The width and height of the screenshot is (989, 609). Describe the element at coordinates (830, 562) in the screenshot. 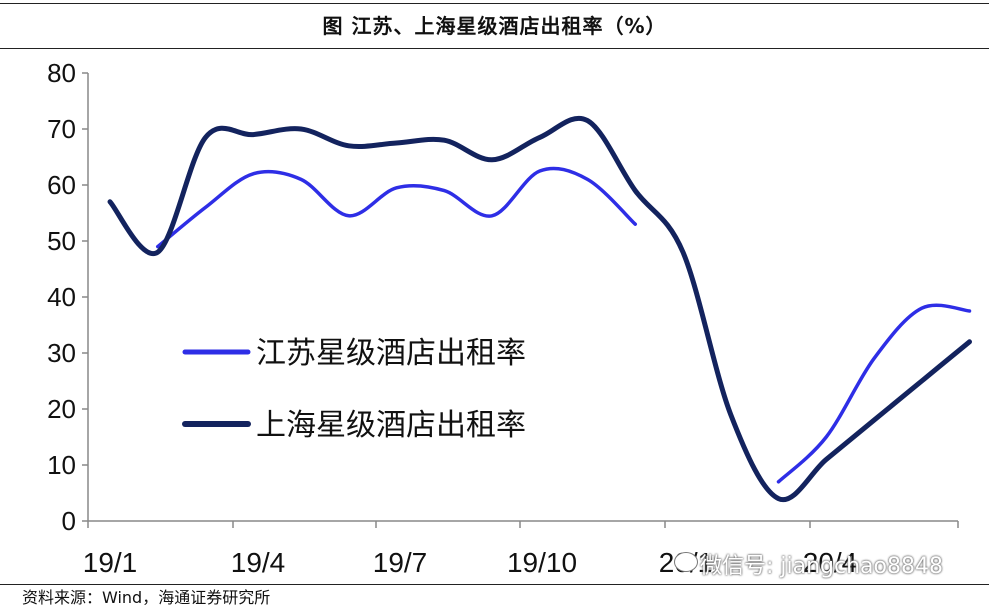

I see `x-tick-label: 20/4` at that location.